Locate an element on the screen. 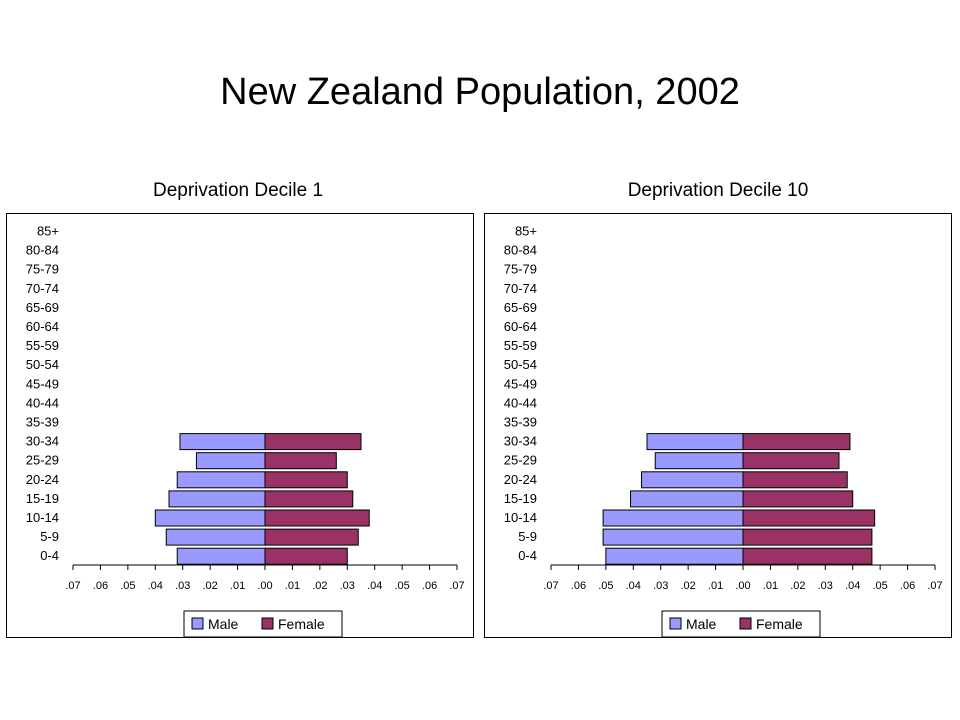 The width and height of the screenshot is (960, 720). age-group-label: 40-44 is located at coordinates (42, 402).